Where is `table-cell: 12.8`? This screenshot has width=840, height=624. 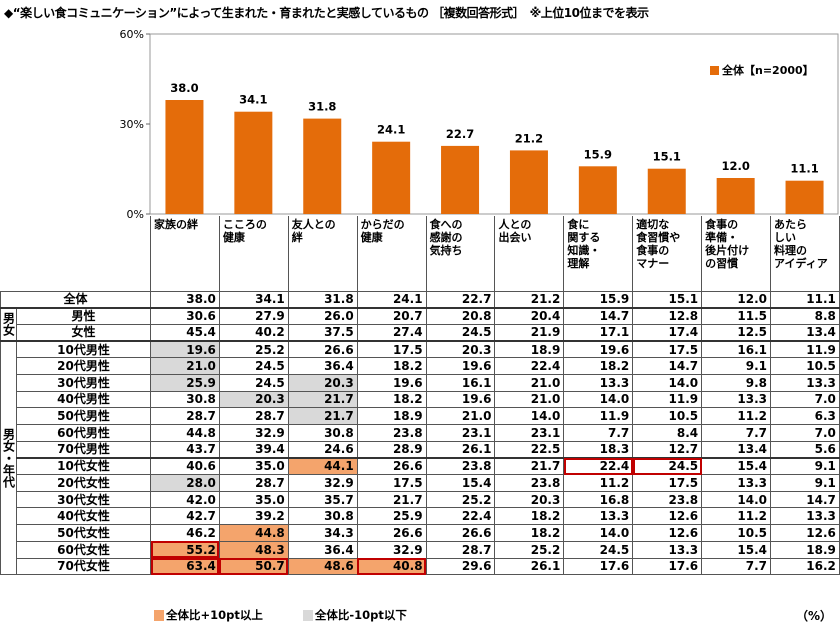
table-cell: 12.8 is located at coordinates (667, 315).